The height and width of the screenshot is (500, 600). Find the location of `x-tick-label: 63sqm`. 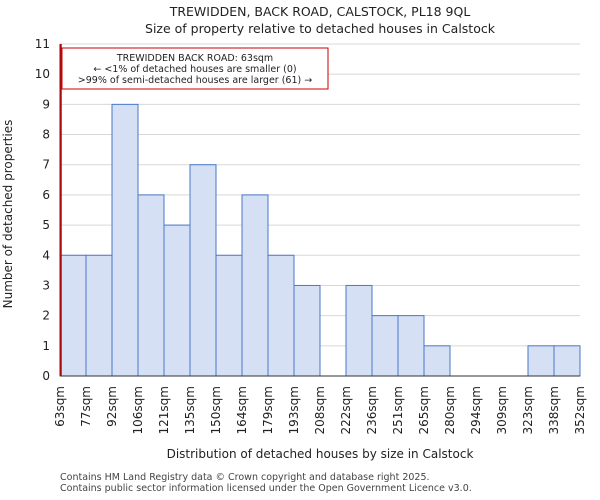

x-tick-label: 63sqm is located at coordinates (60, 406).